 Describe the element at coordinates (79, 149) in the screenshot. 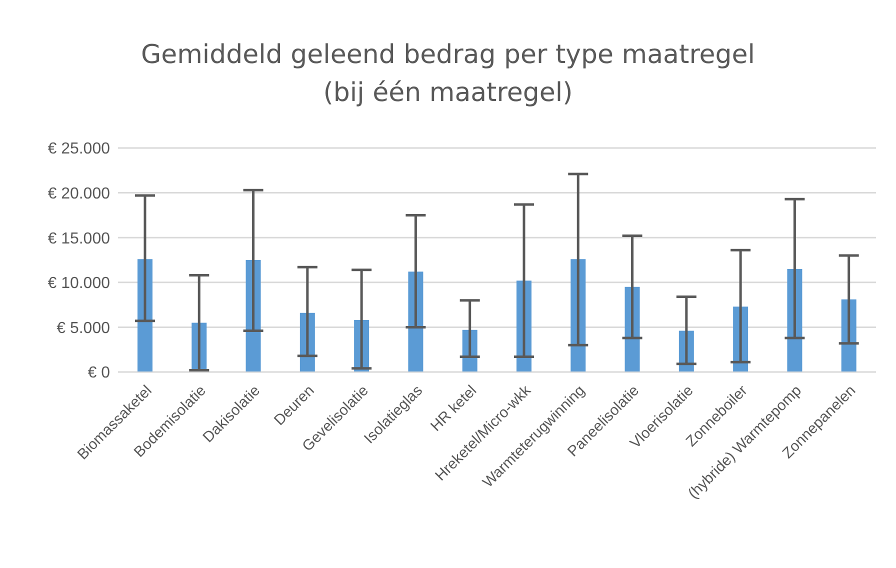

I see `y-tick-label: € 25.000` at that location.